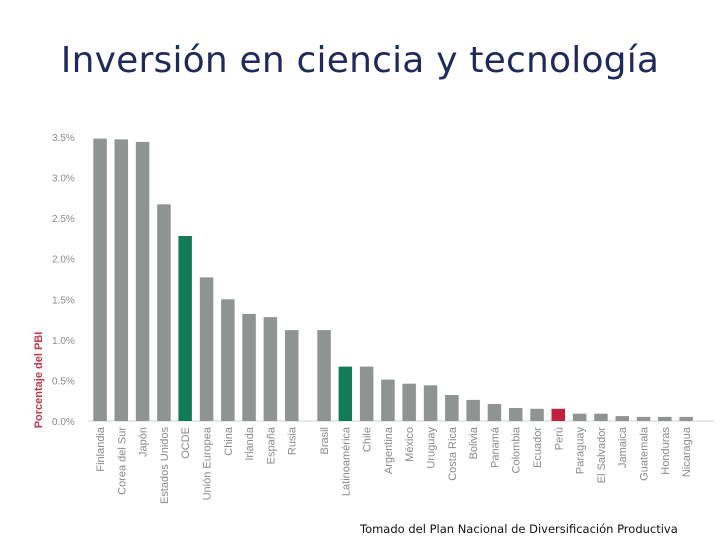 This screenshot has width=720, height=540. Describe the element at coordinates (432, 448) in the screenshot. I see `x-tick-label: Uruguay` at that location.